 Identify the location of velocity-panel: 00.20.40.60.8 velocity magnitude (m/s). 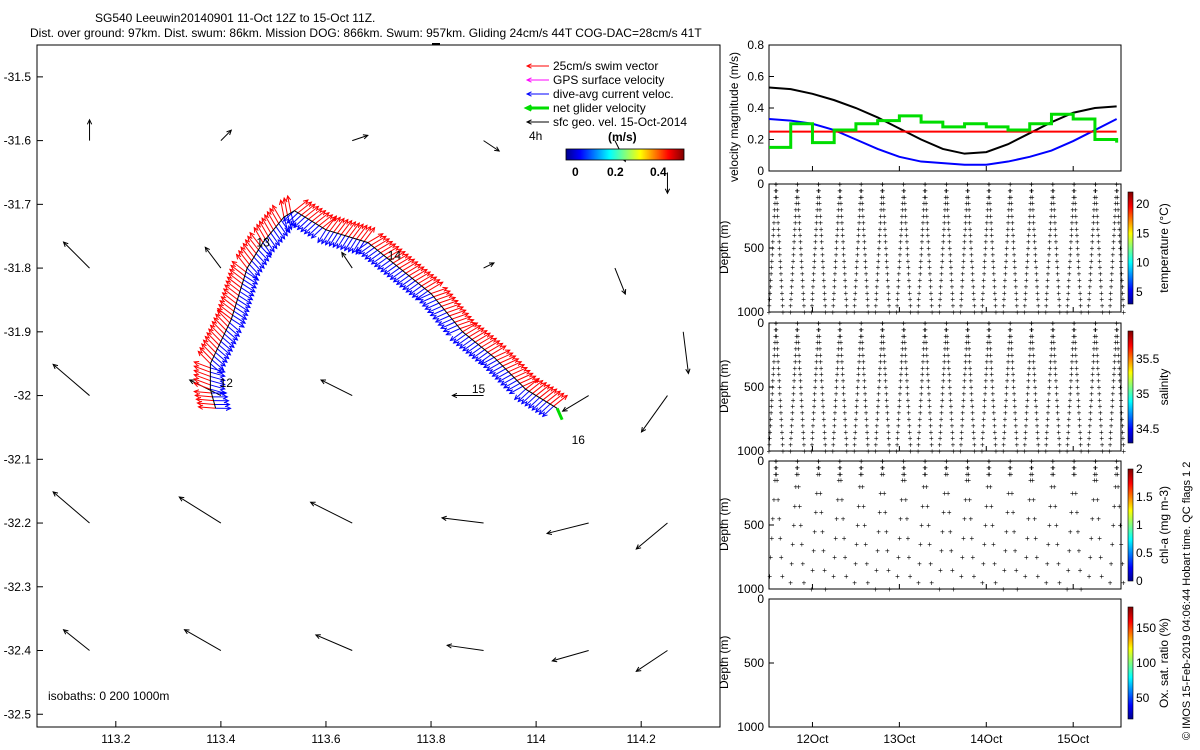
(924, 110).